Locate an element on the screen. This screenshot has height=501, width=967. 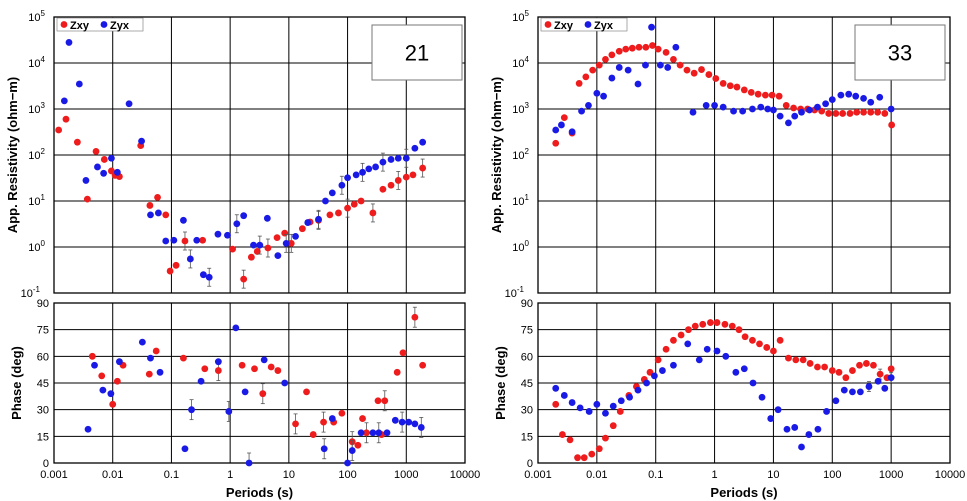
resistivity-tick-exponent: 4 is located at coordinates (43, 59).